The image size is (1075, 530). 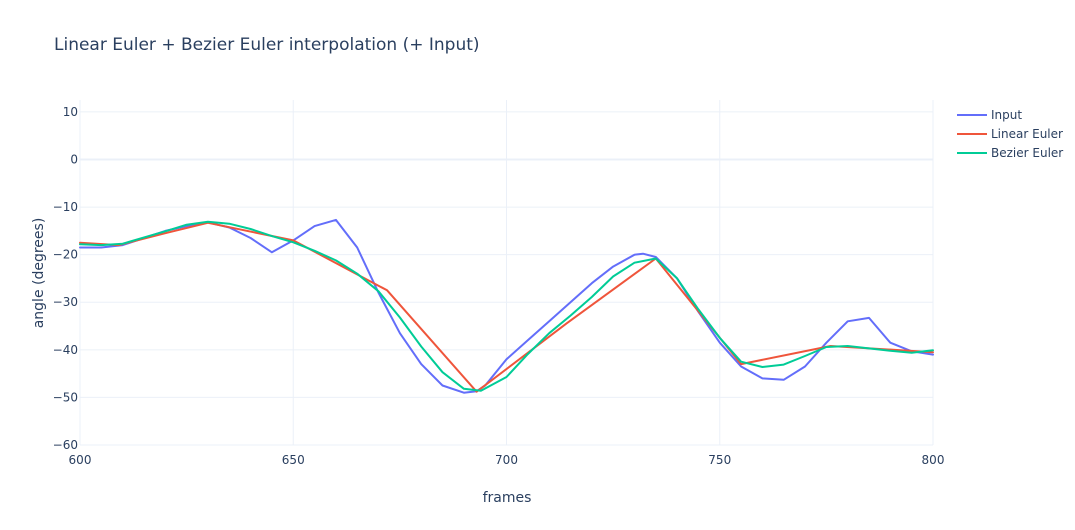 I want to click on legend-label: Bezier Euler, so click(x=1027, y=153).